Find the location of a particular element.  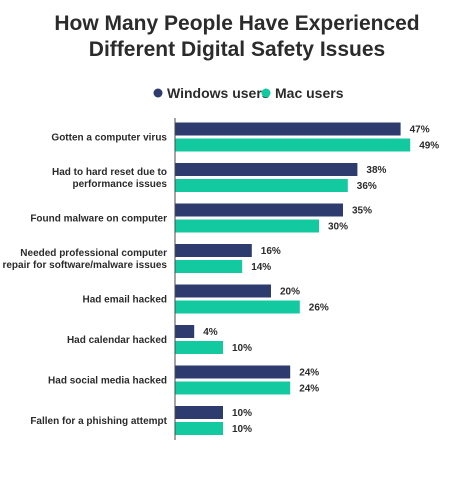

category-label-line: Had social media hacked is located at coordinates (107, 381).